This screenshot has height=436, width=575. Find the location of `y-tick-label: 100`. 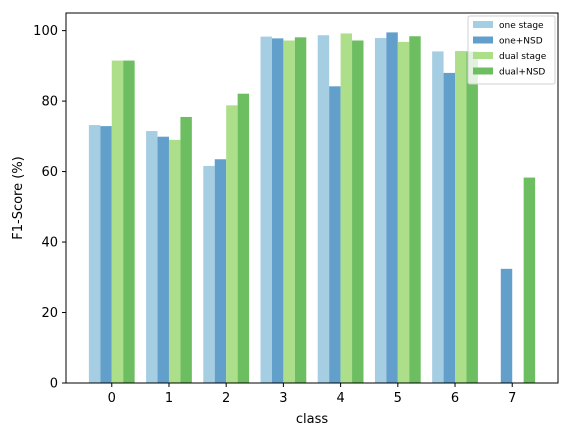

y-tick-label: 100 is located at coordinates (45, 31).